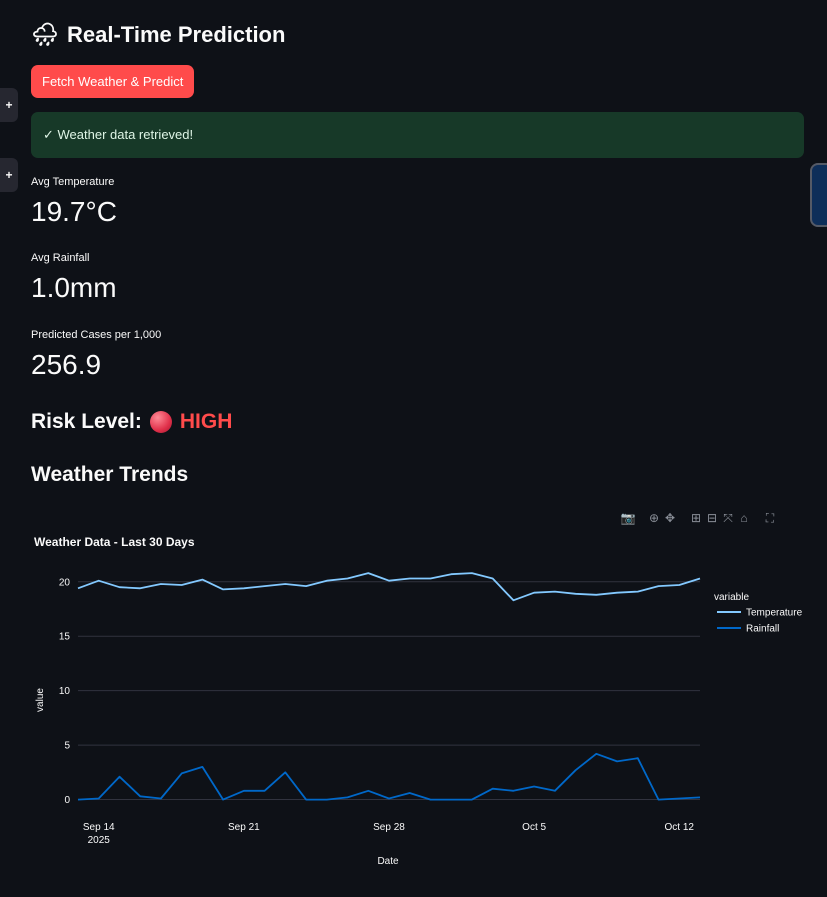 The height and width of the screenshot is (897, 827). I want to click on metric-value-temperature: 19.7°C, so click(74, 211).